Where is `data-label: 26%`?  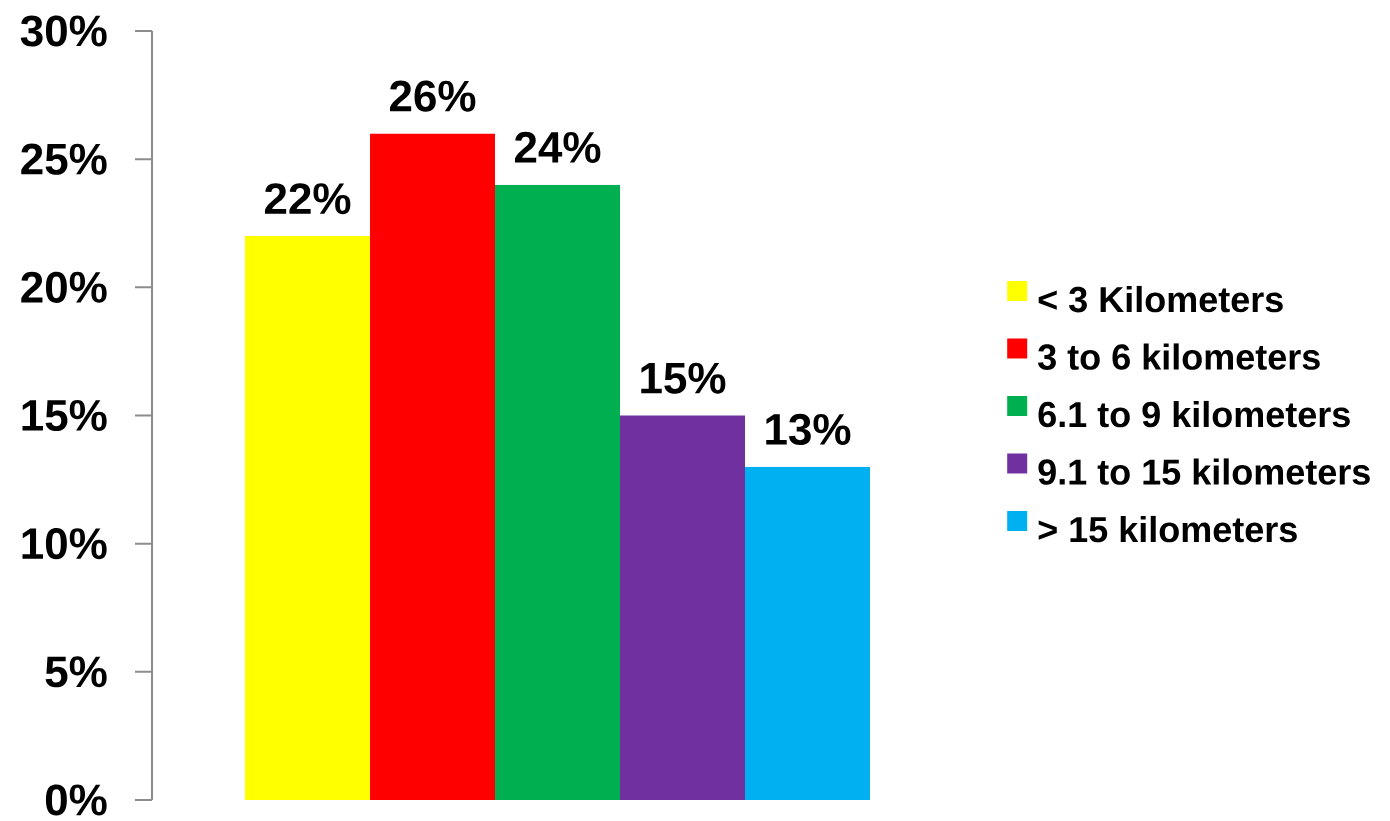
data-label: 26% is located at coordinates (433, 96).